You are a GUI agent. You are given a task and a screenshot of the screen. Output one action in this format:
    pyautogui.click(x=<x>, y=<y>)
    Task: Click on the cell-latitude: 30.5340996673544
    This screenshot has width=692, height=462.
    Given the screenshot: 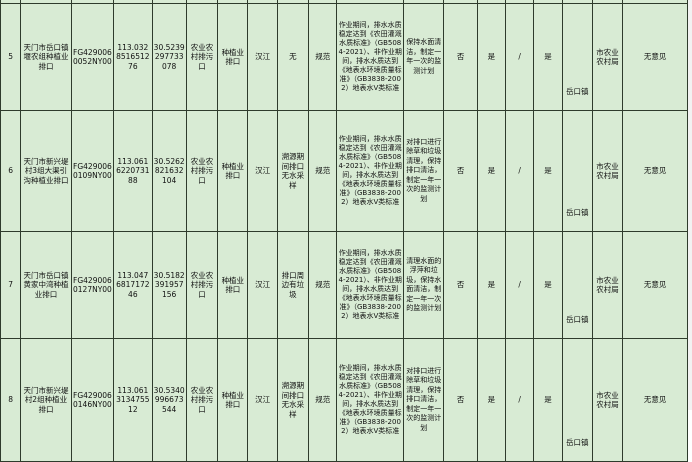 What is the action you would take?
    pyautogui.click(x=169, y=400)
    